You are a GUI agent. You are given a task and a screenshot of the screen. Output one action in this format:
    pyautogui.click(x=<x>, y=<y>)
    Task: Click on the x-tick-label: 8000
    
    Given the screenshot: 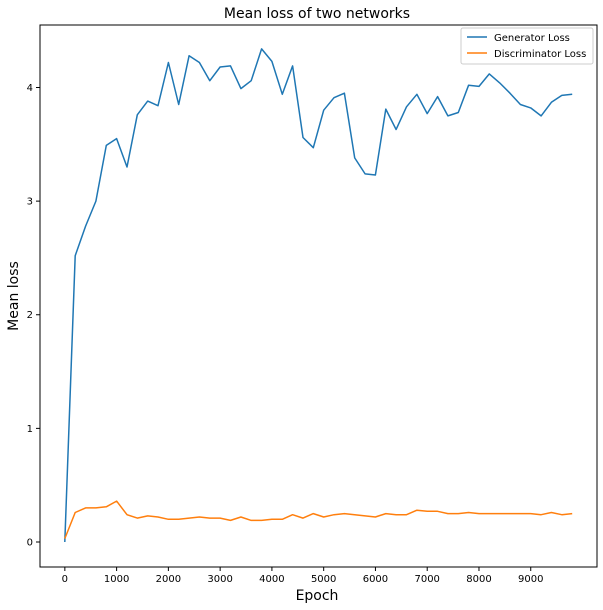 What is the action you would take?
    pyautogui.click(x=478, y=579)
    